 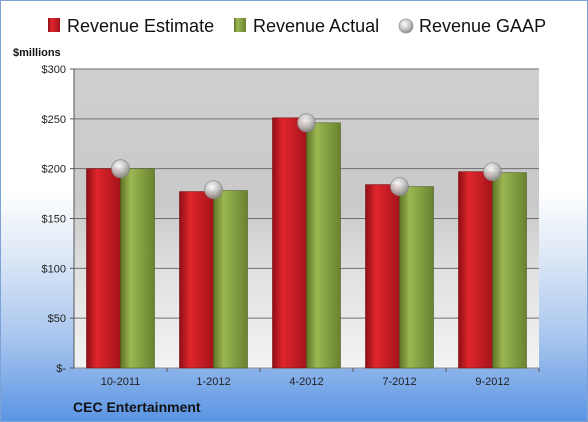 What do you see at coordinates (399, 382) in the screenshot?
I see `x-tick-label: 7-2012` at bounding box center [399, 382].